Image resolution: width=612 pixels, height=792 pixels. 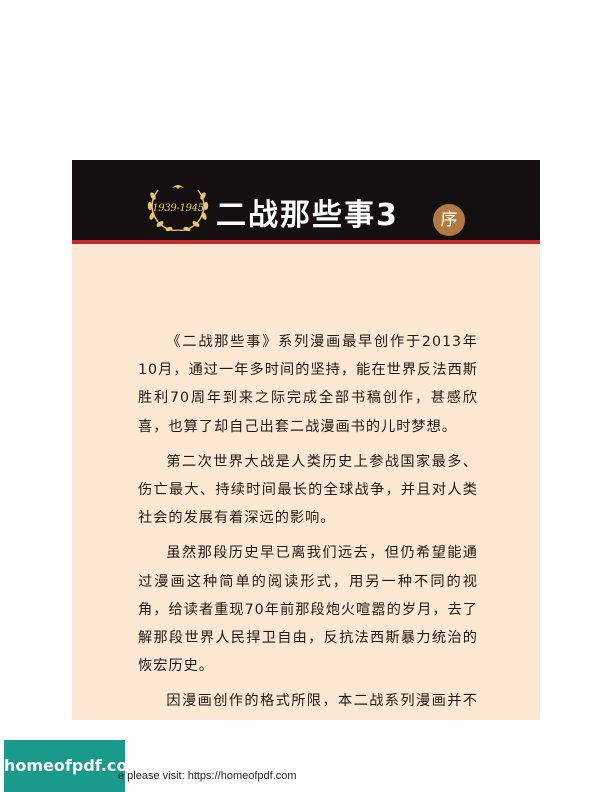 I want to click on preface-badge: 序, so click(x=449, y=220).